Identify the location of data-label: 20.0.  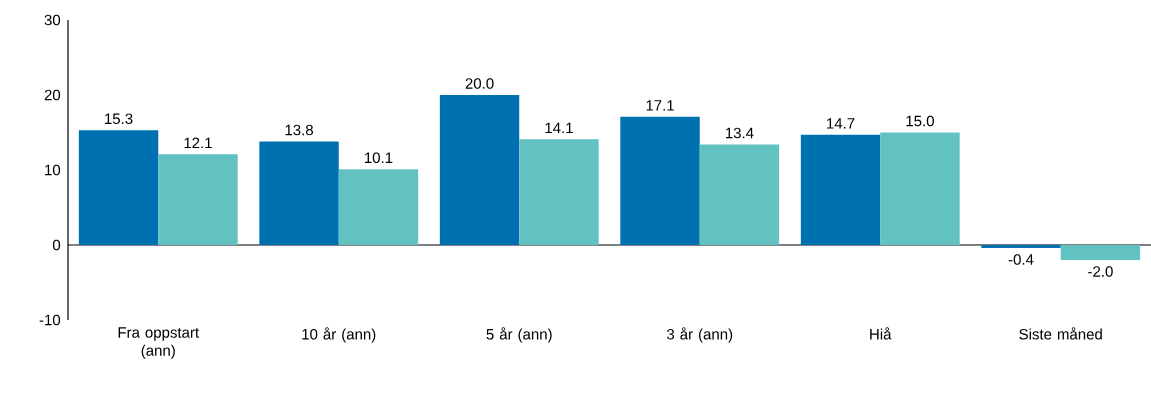
(479, 83).